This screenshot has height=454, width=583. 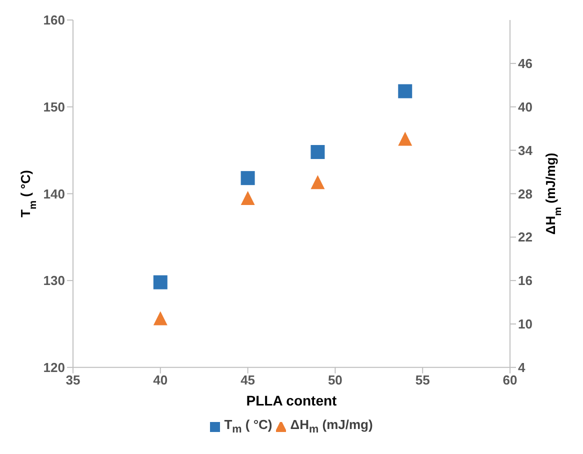 What do you see at coordinates (331, 426) in the screenshot?
I see `legend-label: ΔH$_{m}$ (mJ/mg)` at bounding box center [331, 426].